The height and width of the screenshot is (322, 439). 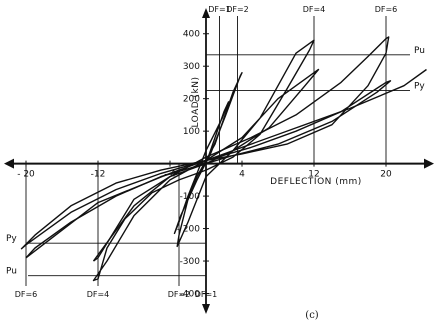 What do you see at coordinates (9, 163) in the screenshot?
I see `x-axis-arrow-left` at bounding box center [9, 163].